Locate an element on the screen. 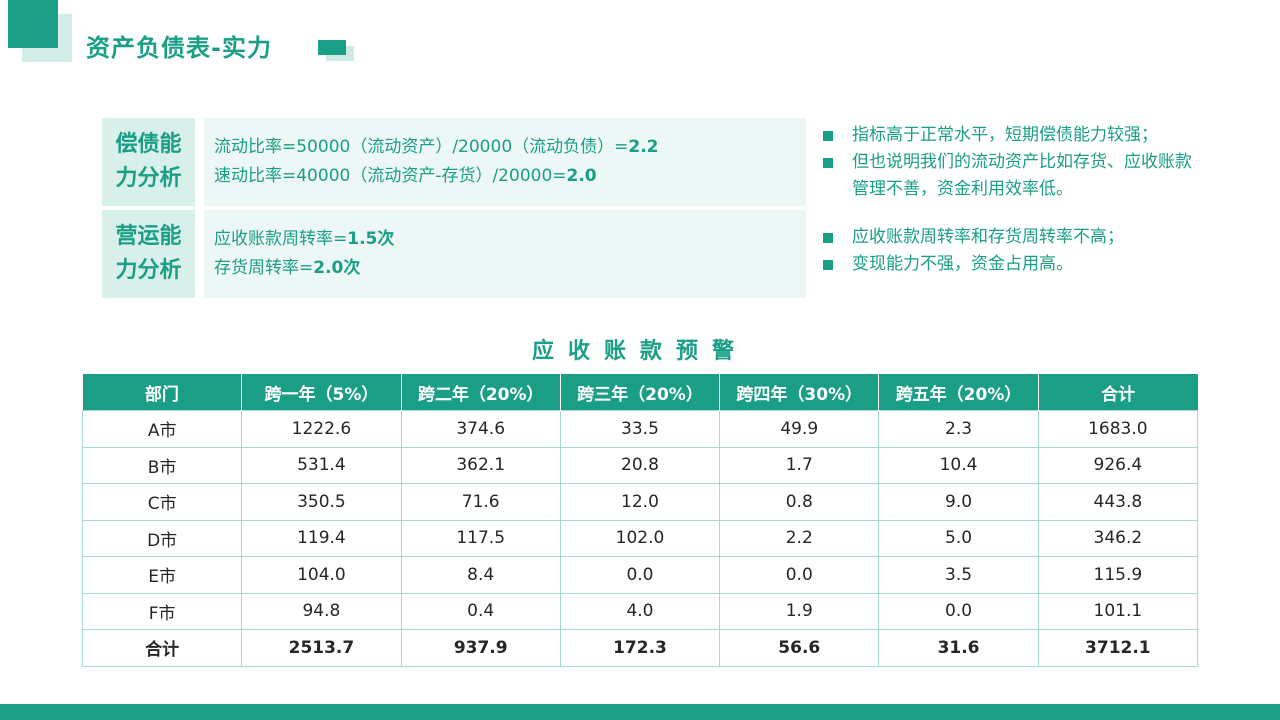 The height and width of the screenshot is (720, 1280). table-cell: C市 is located at coordinates (162, 502).